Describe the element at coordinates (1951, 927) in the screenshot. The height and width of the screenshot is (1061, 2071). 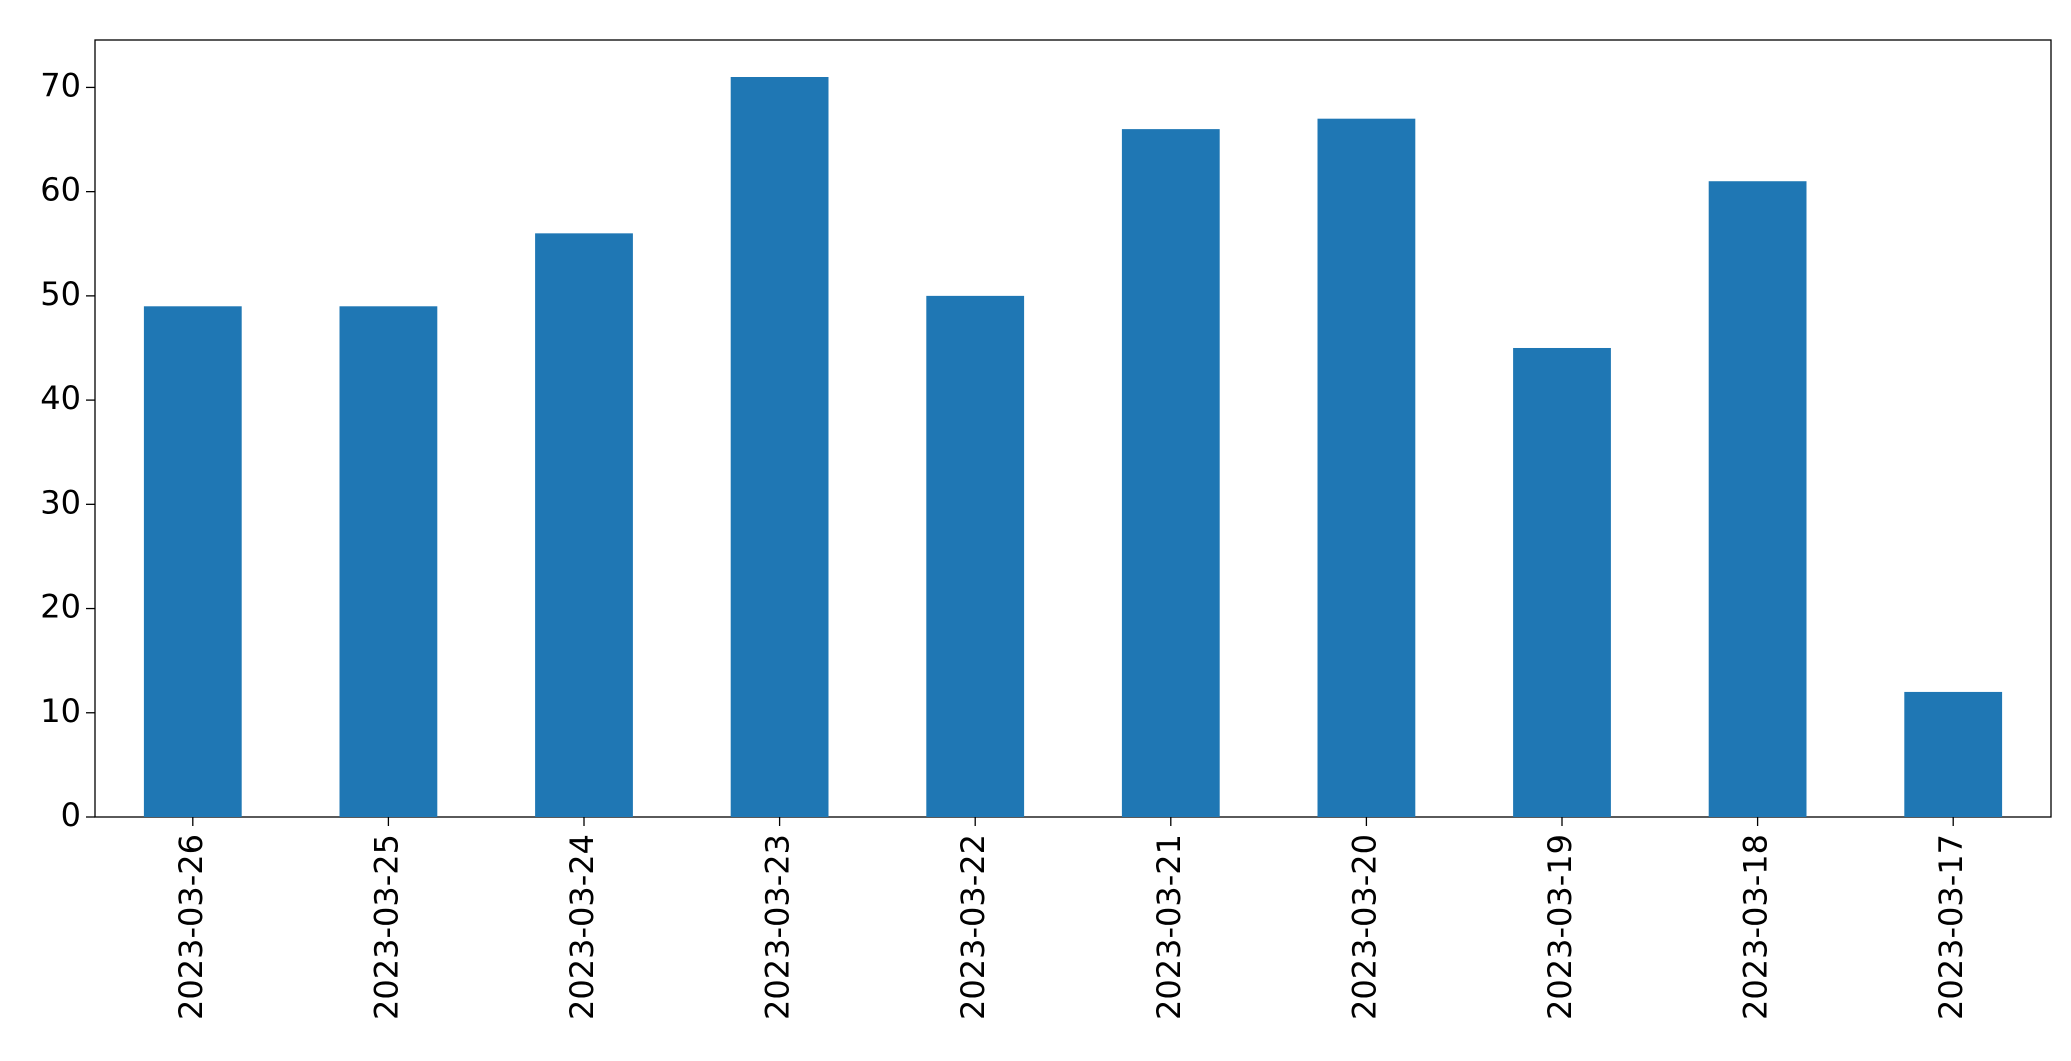
I see `x-tick-label: 2023-03-17` at that location.